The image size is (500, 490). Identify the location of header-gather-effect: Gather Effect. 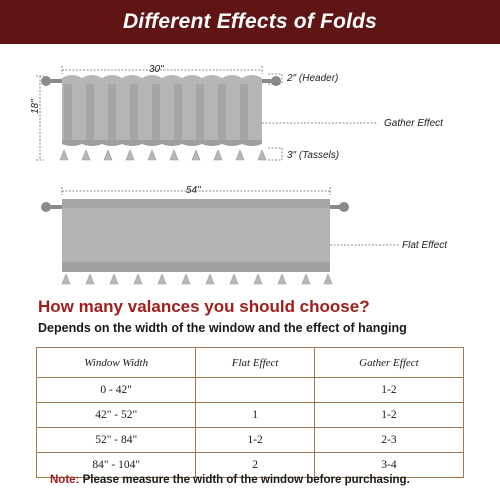
(389, 362).